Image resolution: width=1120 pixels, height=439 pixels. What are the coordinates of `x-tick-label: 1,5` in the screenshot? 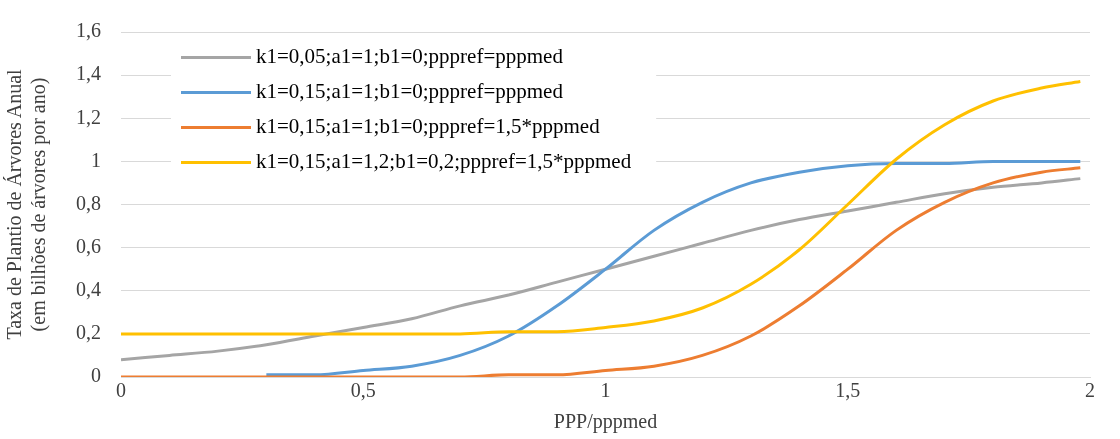 It's located at (848, 390).